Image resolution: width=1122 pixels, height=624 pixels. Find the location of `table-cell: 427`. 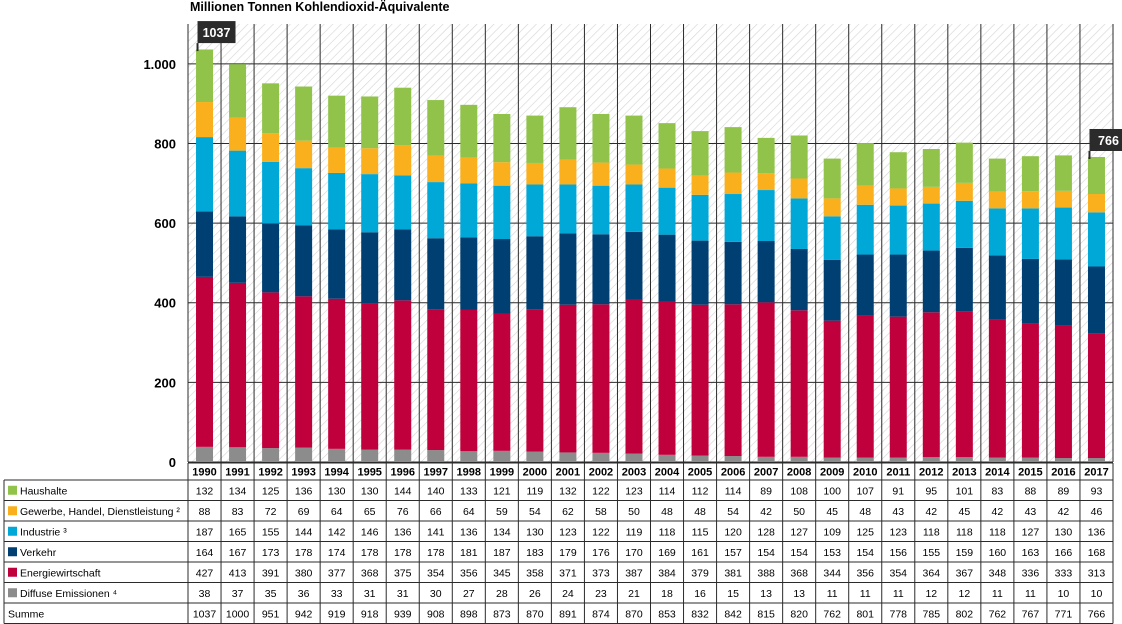

table-cell: 427 is located at coordinates (205, 573).